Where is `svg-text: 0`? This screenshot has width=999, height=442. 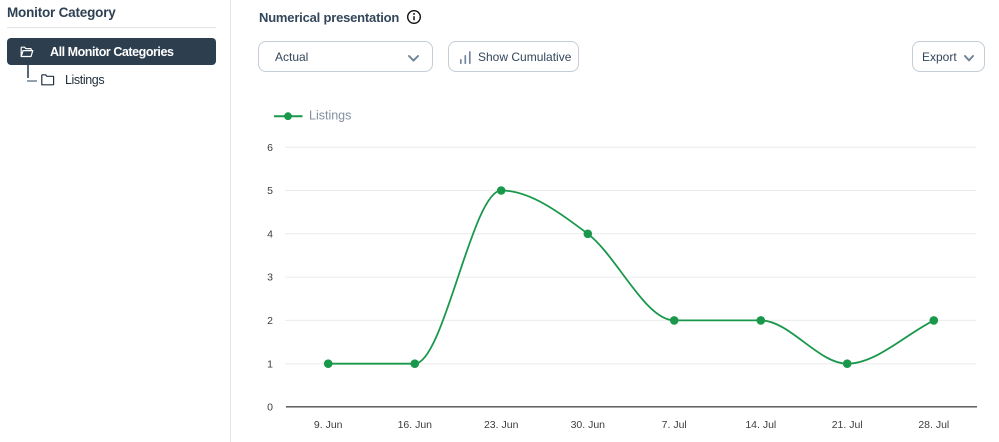 svg-text: 0 is located at coordinates (270, 408).